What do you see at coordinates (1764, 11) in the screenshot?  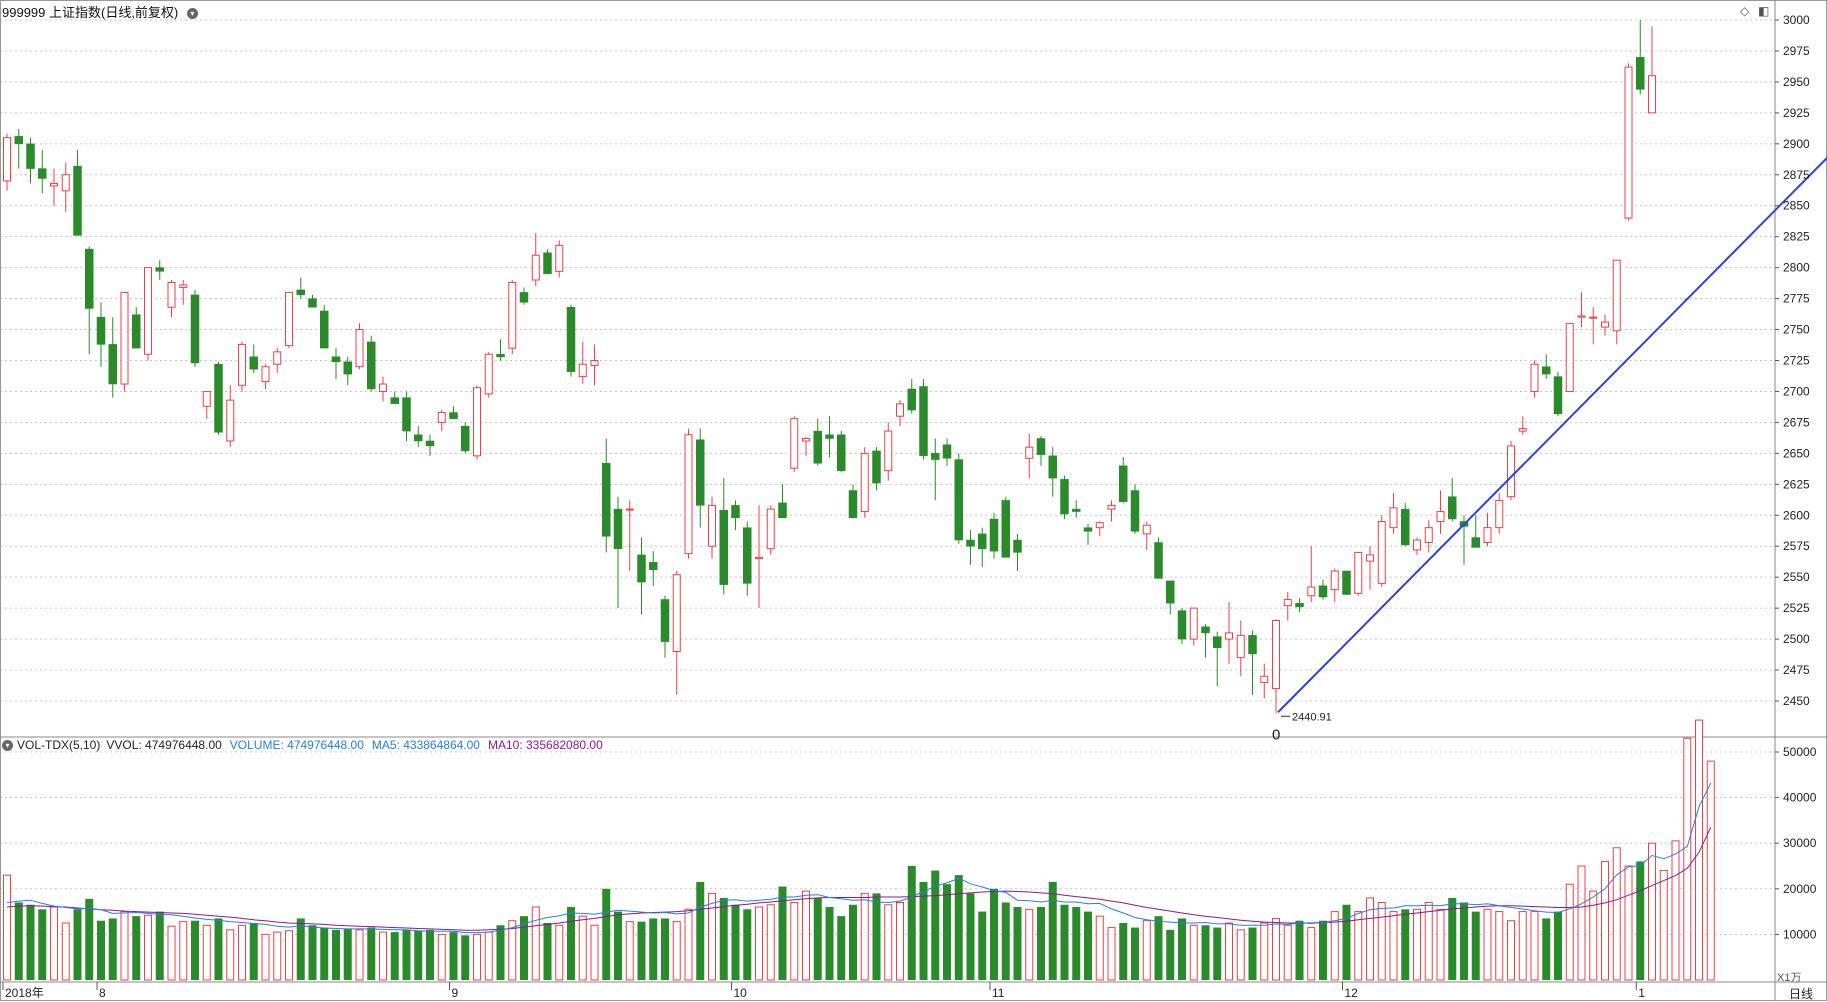 I see `panel-toggle-icon: ◧` at bounding box center [1764, 11].